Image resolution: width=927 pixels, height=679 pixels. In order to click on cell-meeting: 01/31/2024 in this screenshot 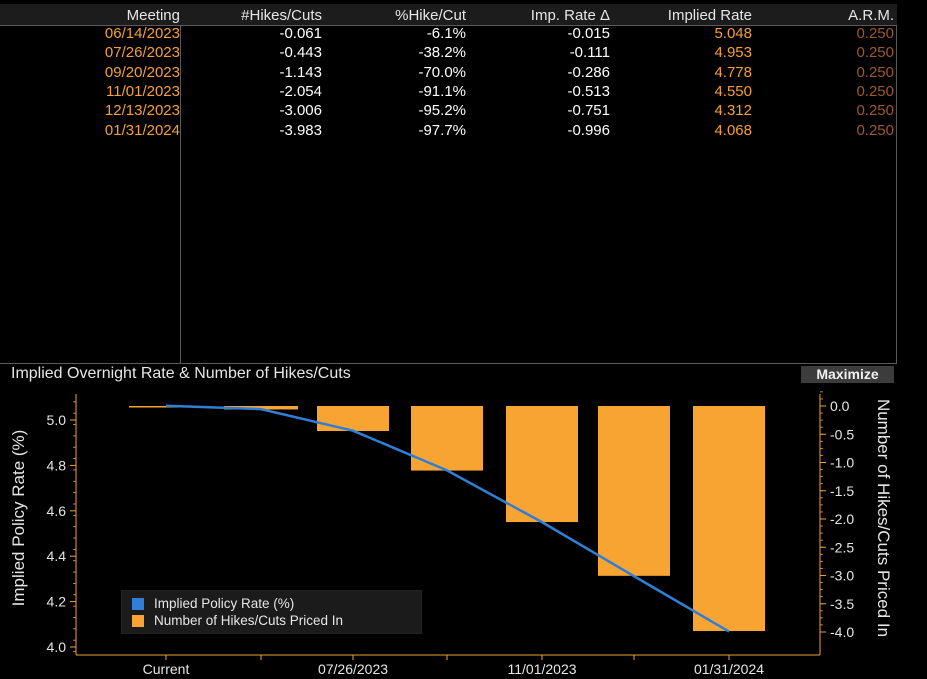, I will do `click(142, 130)`.